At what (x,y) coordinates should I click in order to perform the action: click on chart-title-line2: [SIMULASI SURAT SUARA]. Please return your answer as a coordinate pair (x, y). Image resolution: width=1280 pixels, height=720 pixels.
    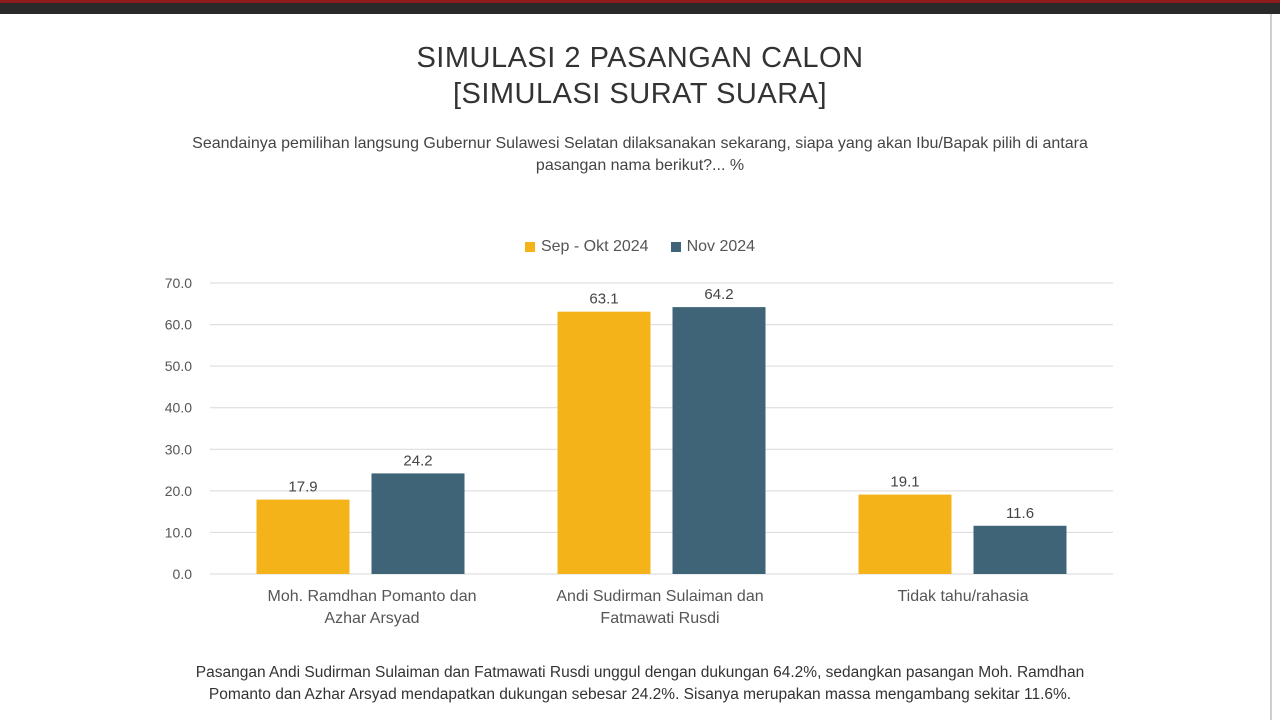
    Looking at the image, I should click on (640, 94).